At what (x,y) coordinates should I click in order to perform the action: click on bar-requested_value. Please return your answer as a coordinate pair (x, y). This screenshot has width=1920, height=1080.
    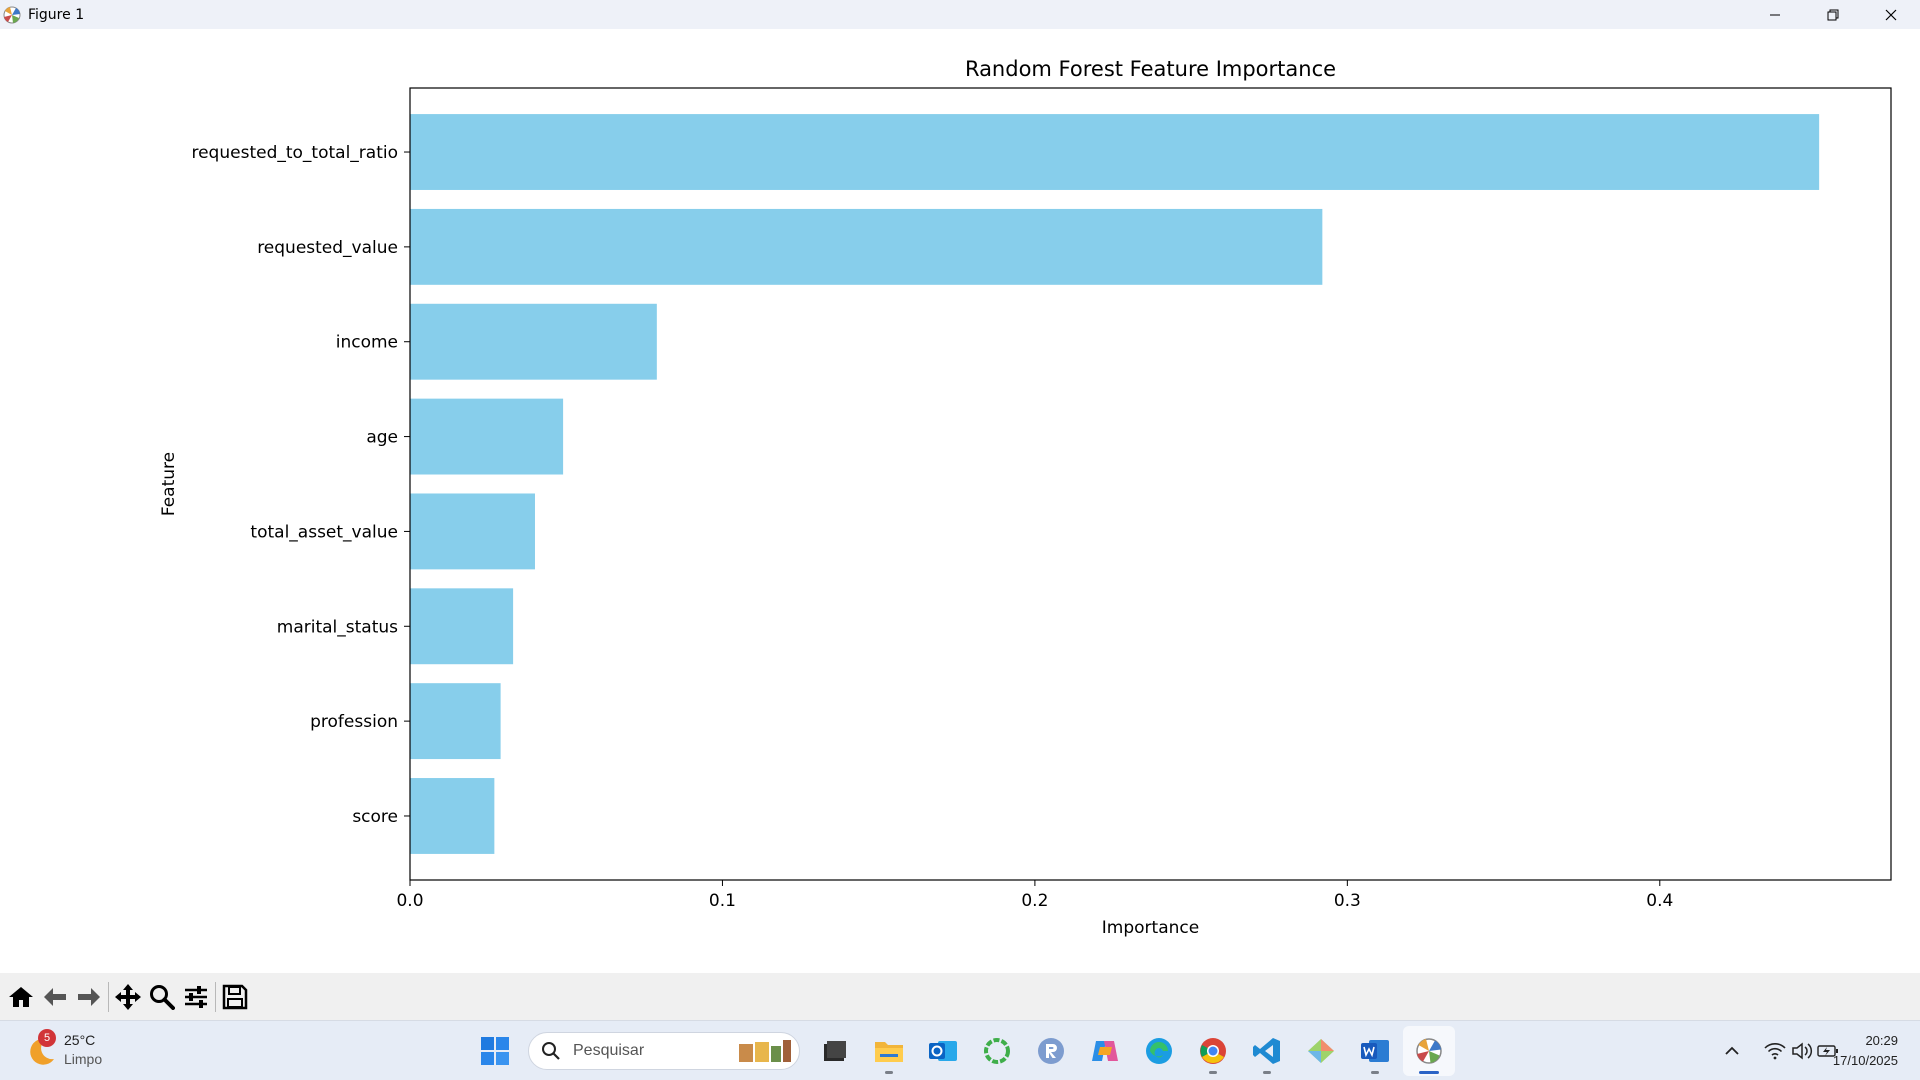
    Looking at the image, I should click on (866, 246).